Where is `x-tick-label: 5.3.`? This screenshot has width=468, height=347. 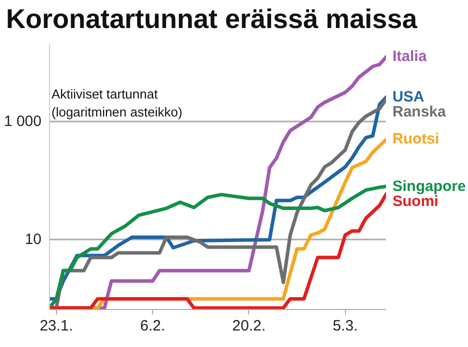
x-tick-label: 5.3. is located at coordinates (345, 326).